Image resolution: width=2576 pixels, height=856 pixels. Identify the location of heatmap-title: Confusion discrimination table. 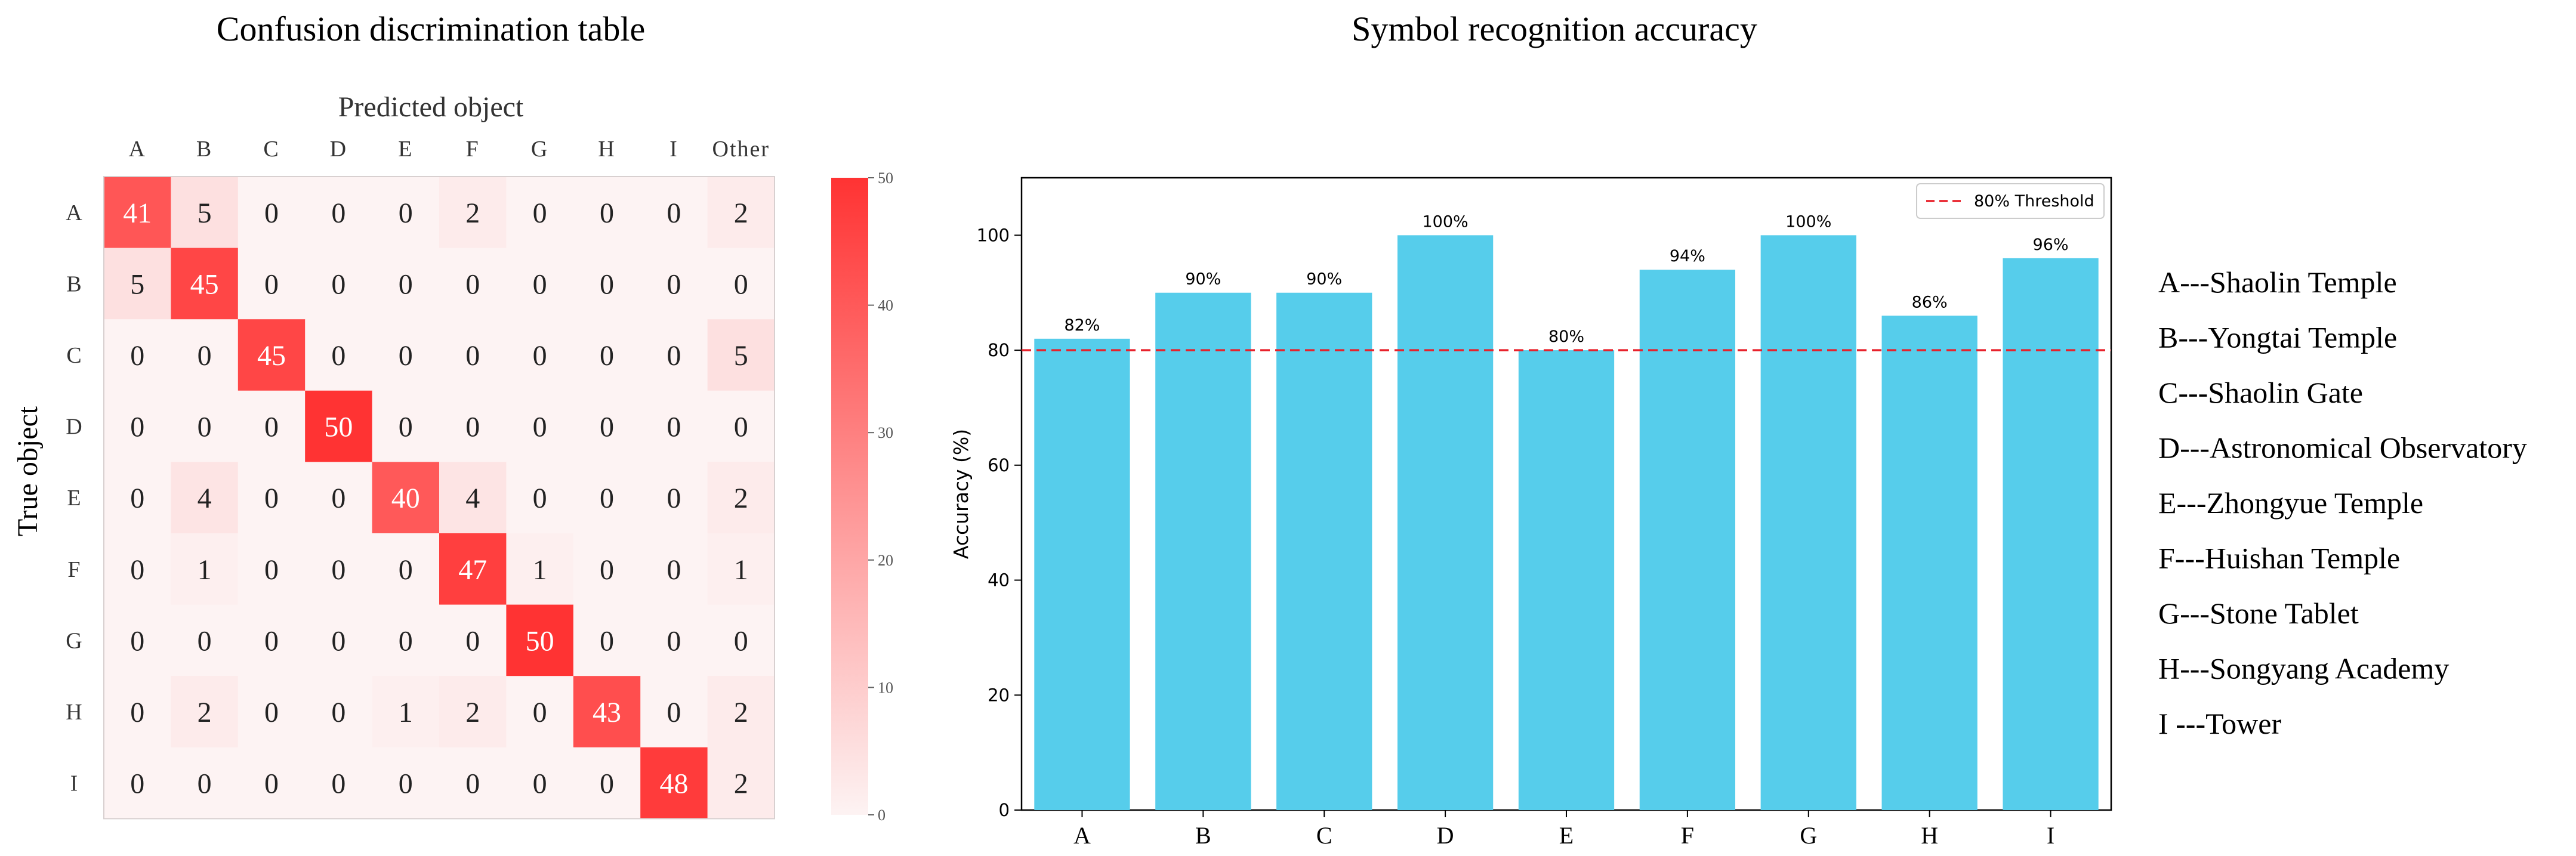
(431, 29).